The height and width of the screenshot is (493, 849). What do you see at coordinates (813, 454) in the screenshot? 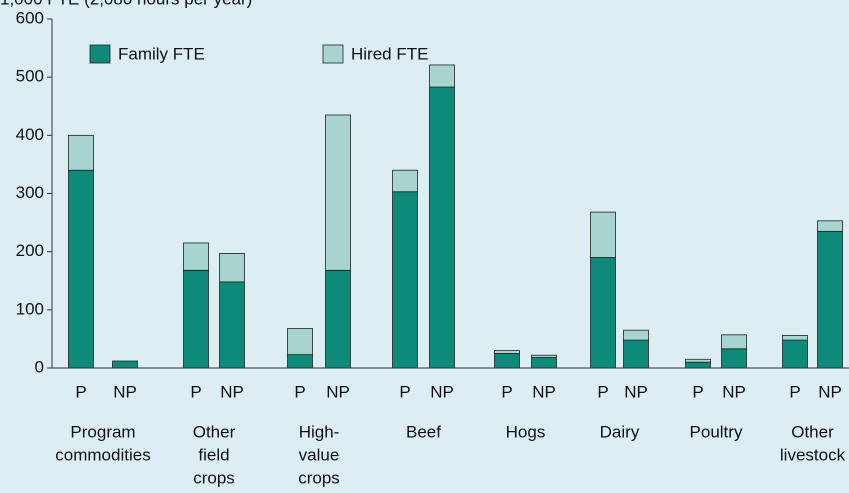
I see `group-label: livestock` at bounding box center [813, 454].